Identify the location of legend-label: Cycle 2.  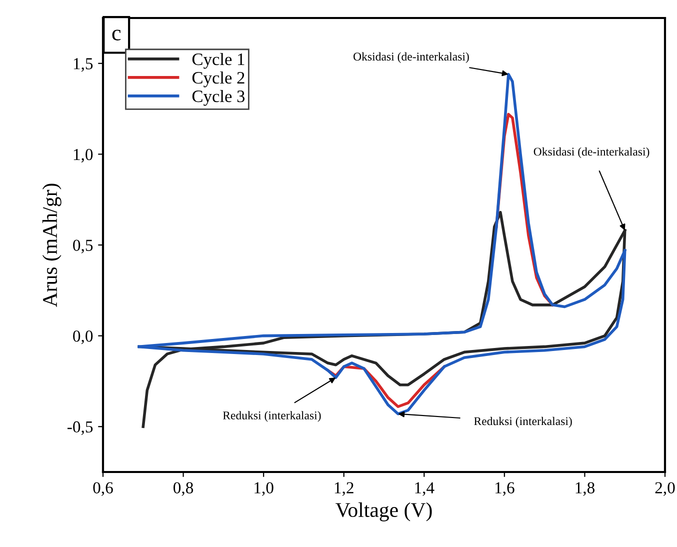
(218, 79).